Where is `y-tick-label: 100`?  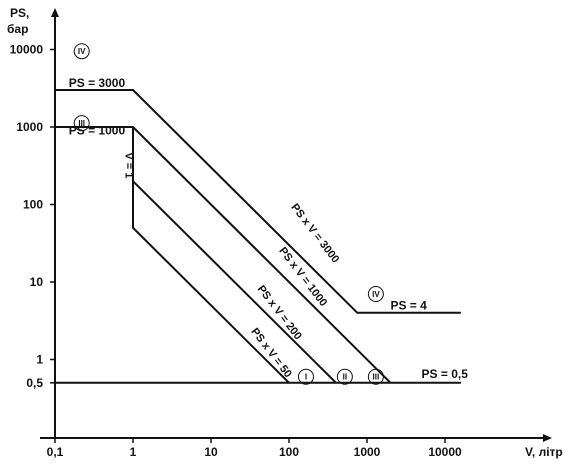
y-tick-label: 100 is located at coordinates (33, 205).